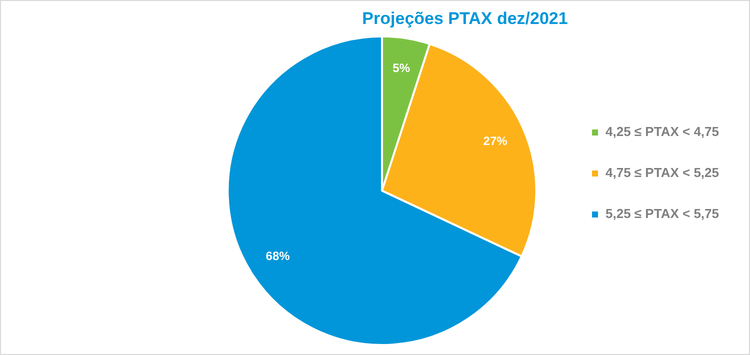 Image resolution: width=750 pixels, height=355 pixels. What do you see at coordinates (401, 68) in the screenshot?
I see `data-label: 5%` at bounding box center [401, 68].